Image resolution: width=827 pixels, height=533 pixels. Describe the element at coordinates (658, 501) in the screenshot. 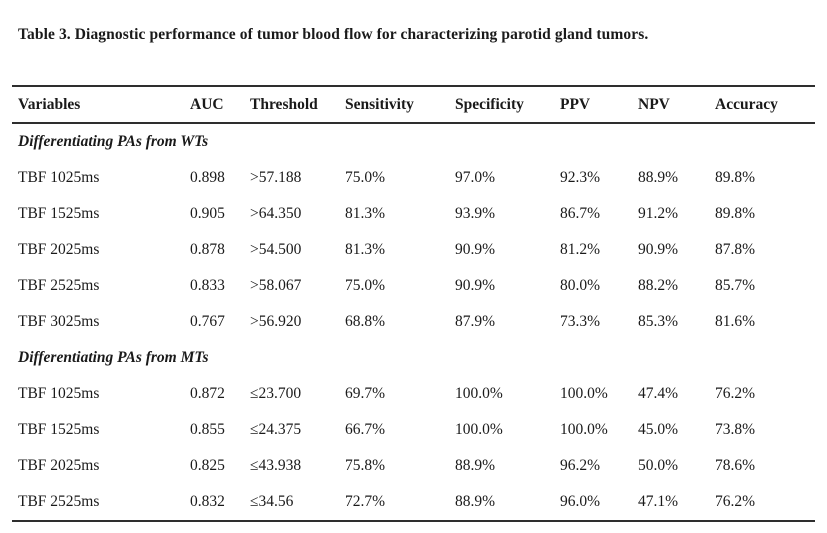

I see `value-cell: 47.1%` at that location.